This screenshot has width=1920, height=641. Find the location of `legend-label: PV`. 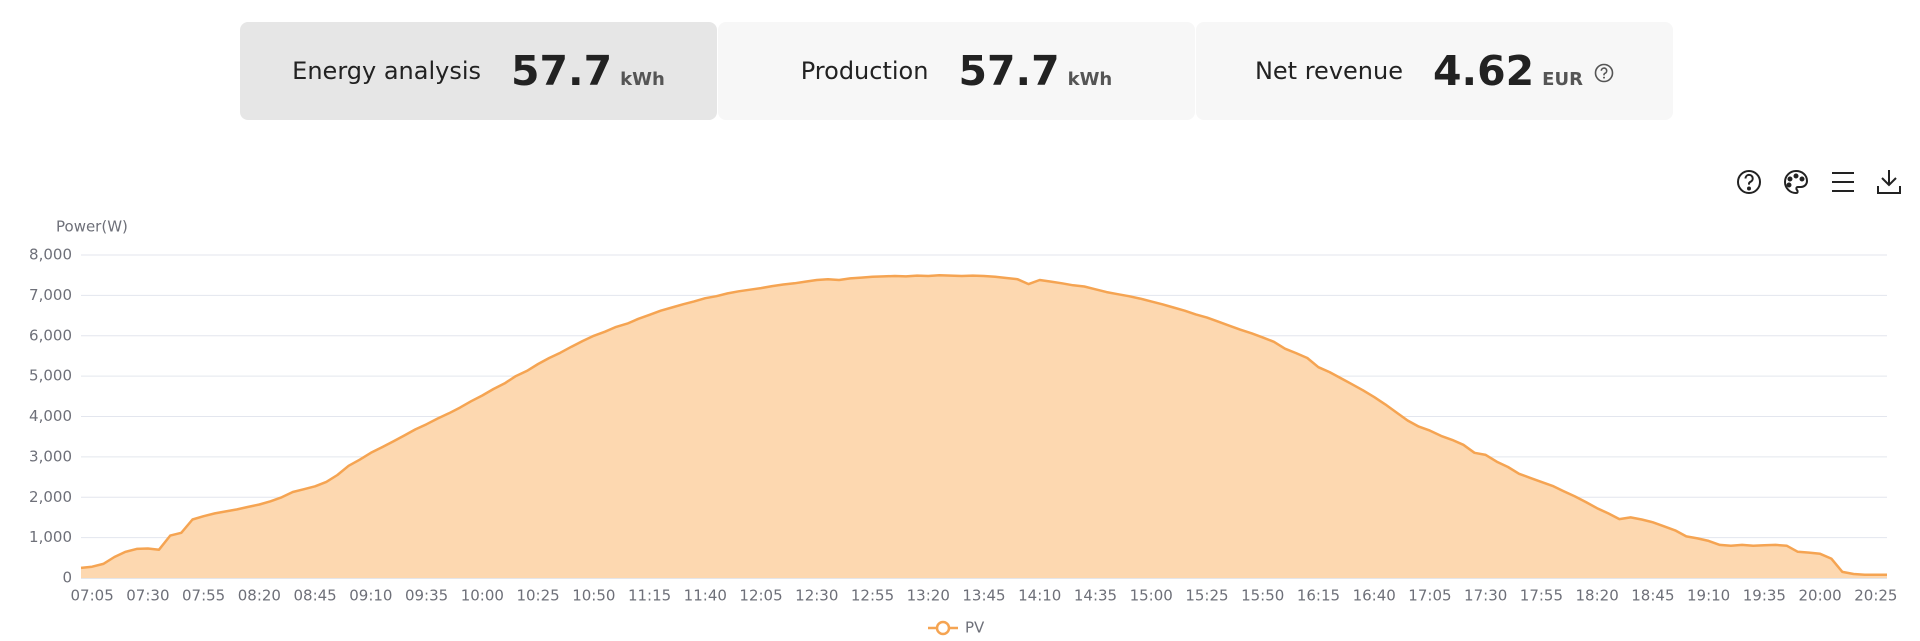

legend-label: PV is located at coordinates (975, 628).